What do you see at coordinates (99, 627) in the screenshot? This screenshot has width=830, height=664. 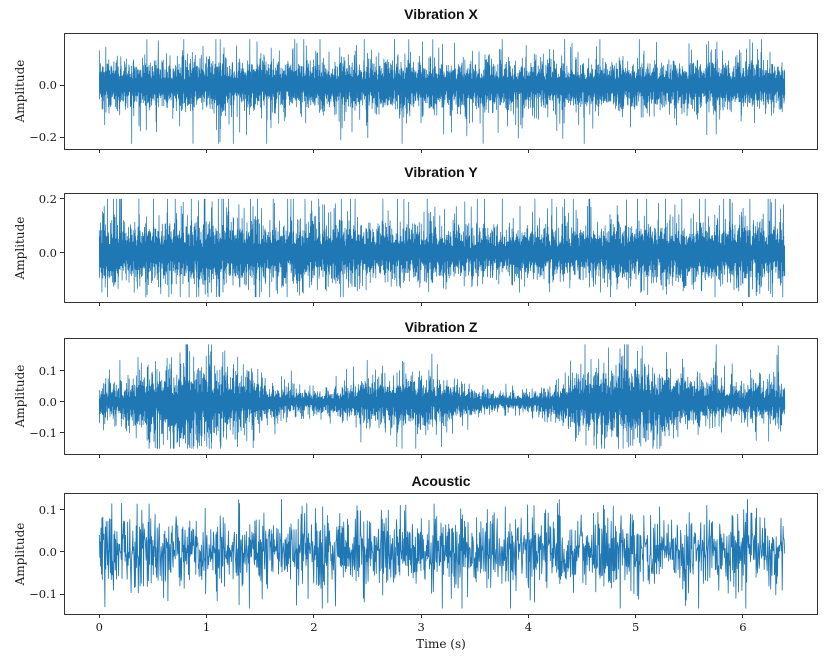 I see `x-tick-label: 0` at bounding box center [99, 627].